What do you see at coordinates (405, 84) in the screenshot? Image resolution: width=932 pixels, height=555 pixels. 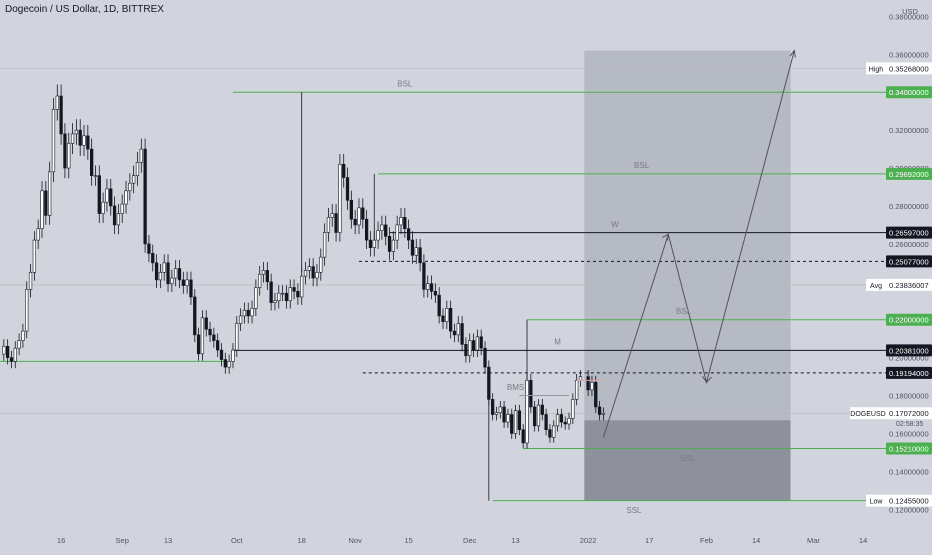 I see `annotation-bsl-1: BSL` at bounding box center [405, 84].